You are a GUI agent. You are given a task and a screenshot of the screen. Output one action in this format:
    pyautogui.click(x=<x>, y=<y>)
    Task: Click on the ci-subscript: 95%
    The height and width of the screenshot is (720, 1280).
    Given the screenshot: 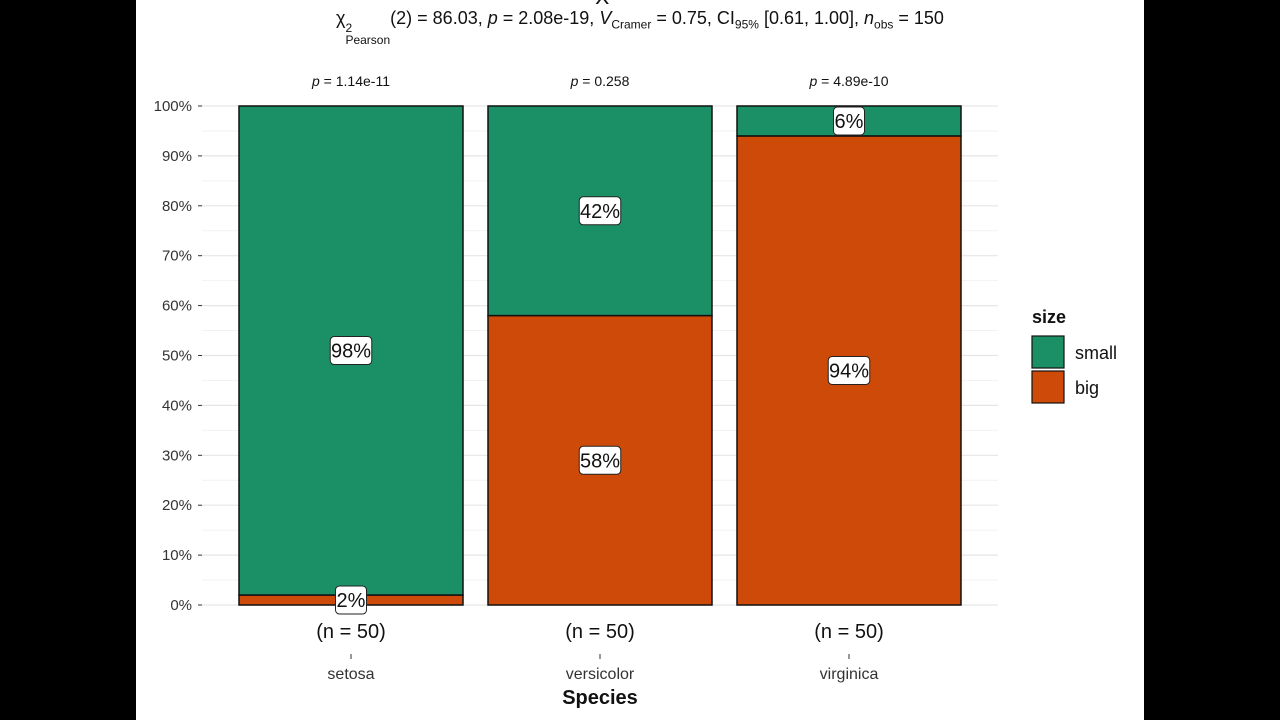 What is the action you would take?
    pyautogui.click(x=746, y=24)
    